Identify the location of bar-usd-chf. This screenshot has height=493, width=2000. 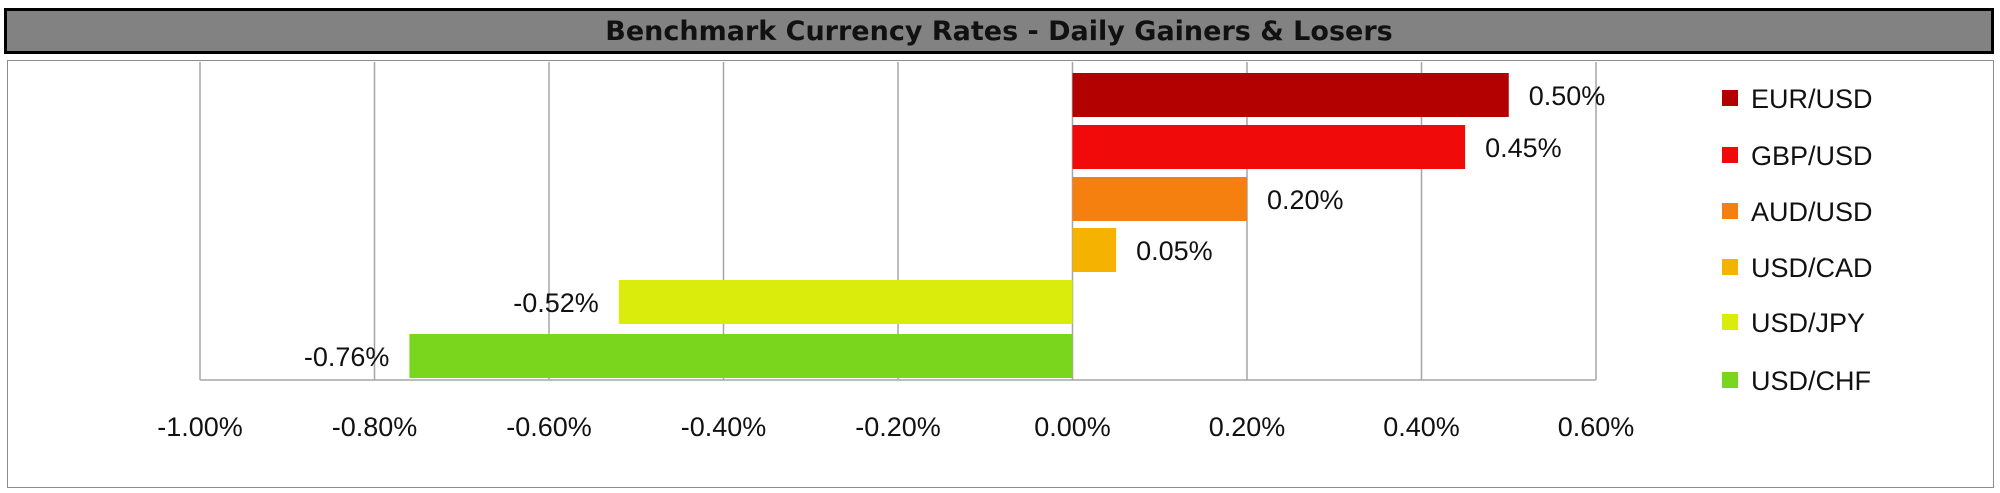
(741, 356).